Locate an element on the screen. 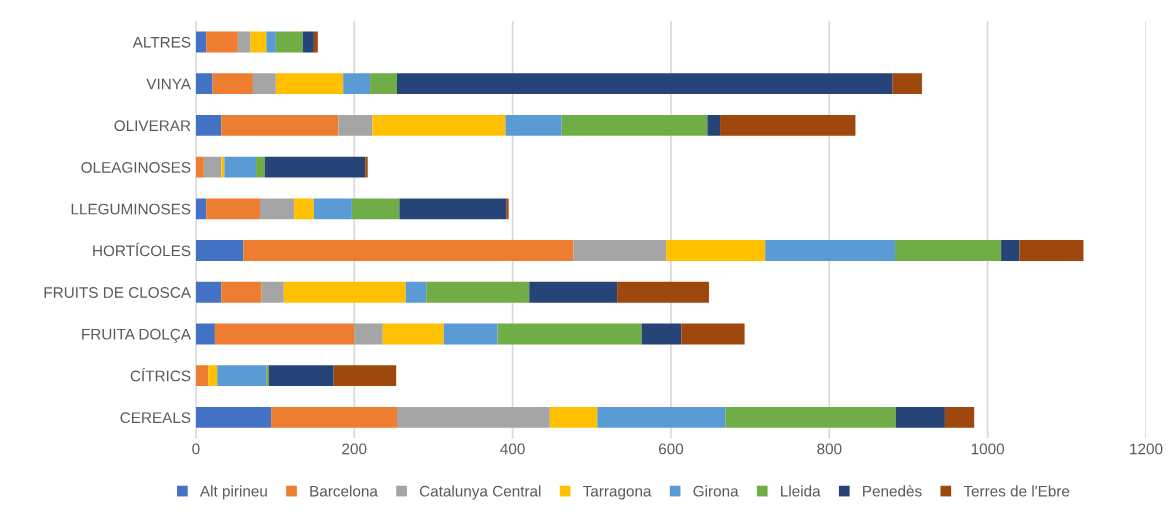 The image size is (1173, 528). x-tick-label: 800 is located at coordinates (829, 449).